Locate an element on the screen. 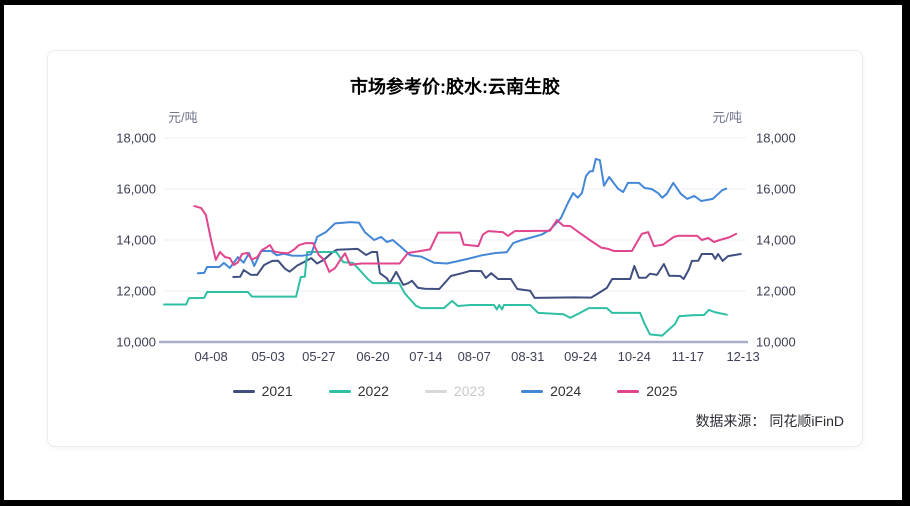 This screenshot has height=506, width=910. legend-item-2023: 2023 is located at coordinates (455, 391).